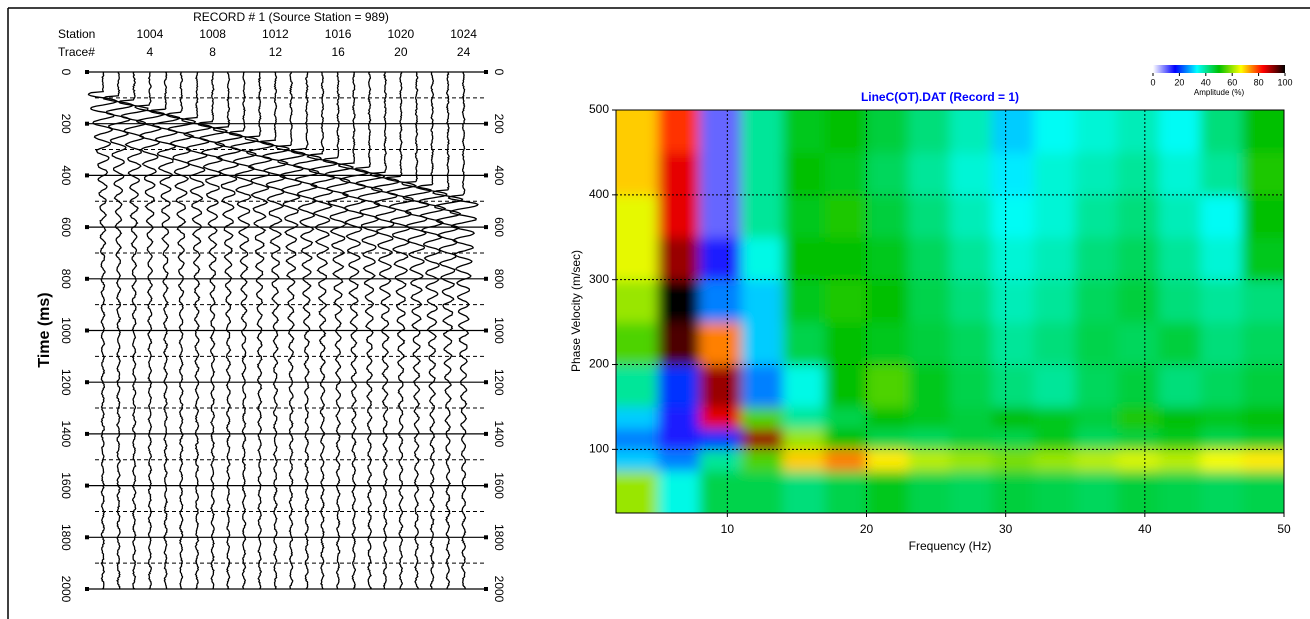 The height and width of the screenshot is (619, 1310). Describe the element at coordinates (599, 109) in the screenshot. I see `y-tick-label: 500` at that location.